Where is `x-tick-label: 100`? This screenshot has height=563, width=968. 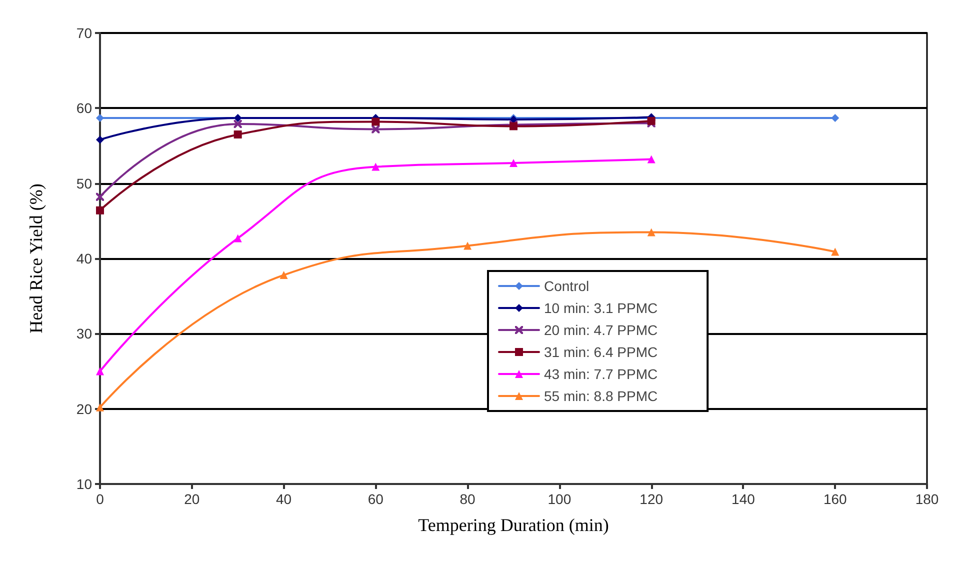
x-tick-label: 100 is located at coordinates (560, 499).